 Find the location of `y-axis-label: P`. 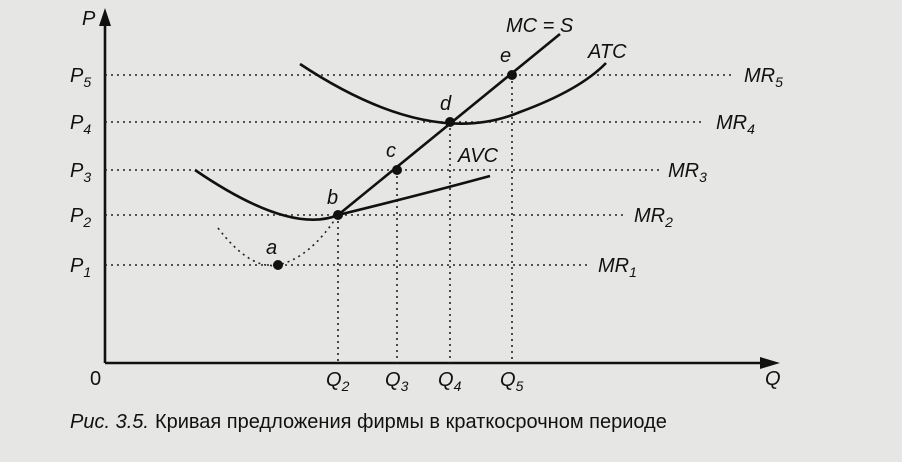

y-axis-label: P is located at coordinates (89, 19).